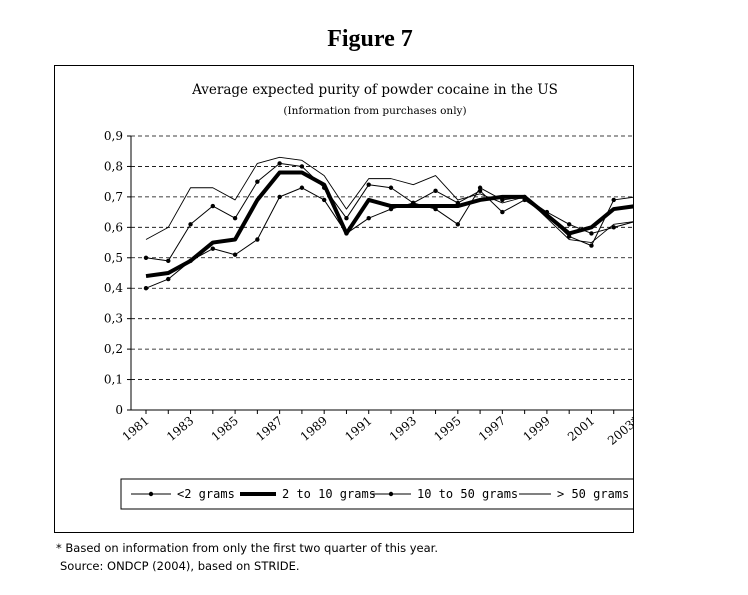  I want to click on series-lines, so click(388, 223).